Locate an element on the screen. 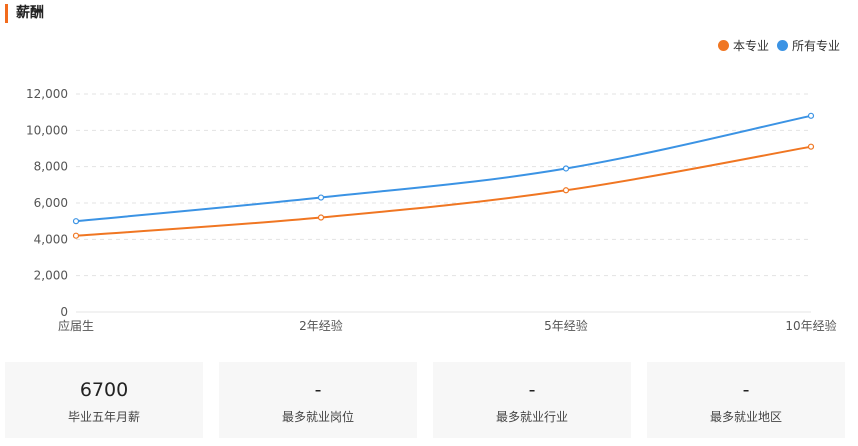 The image size is (858, 446). card-label-industry: 最多就业行业 is located at coordinates (531, 417).